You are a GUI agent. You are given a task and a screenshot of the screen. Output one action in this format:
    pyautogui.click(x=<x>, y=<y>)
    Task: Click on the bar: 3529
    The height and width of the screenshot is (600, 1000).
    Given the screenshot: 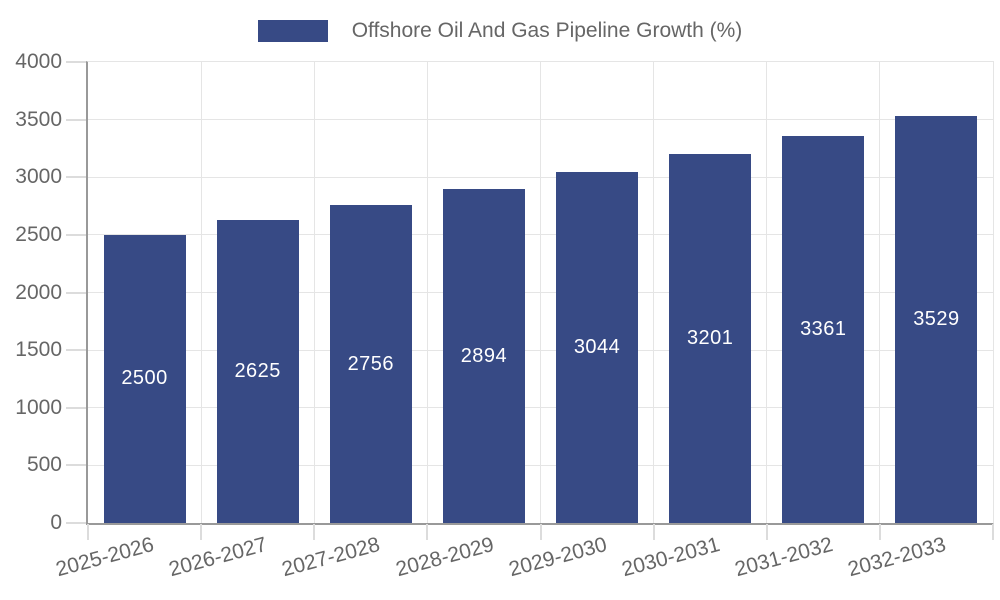 What is the action you would take?
    pyautogui.click(x=936, y=319)
    